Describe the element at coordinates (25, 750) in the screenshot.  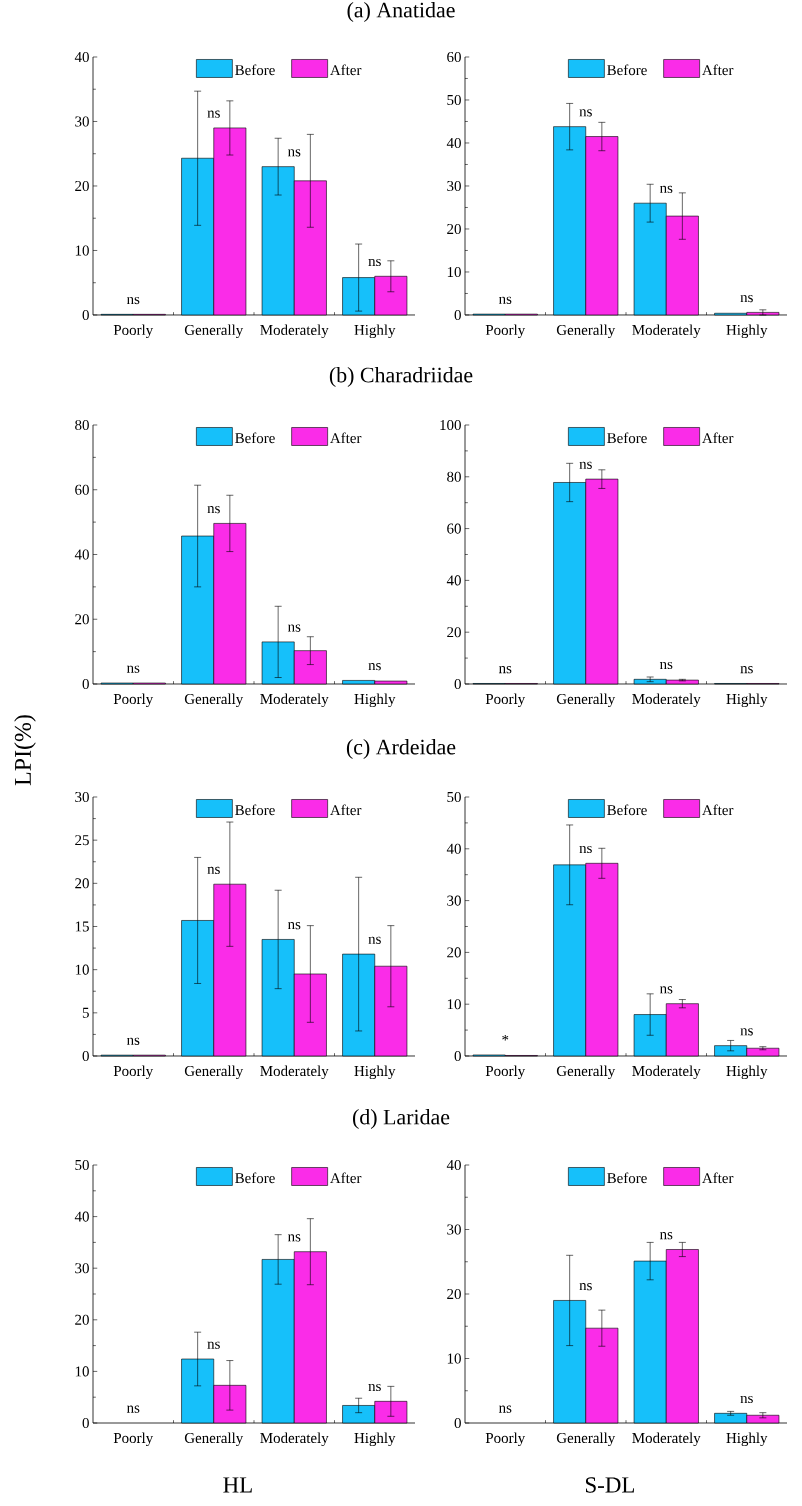
I see `y-axis-title: LPI(%)` at that location.